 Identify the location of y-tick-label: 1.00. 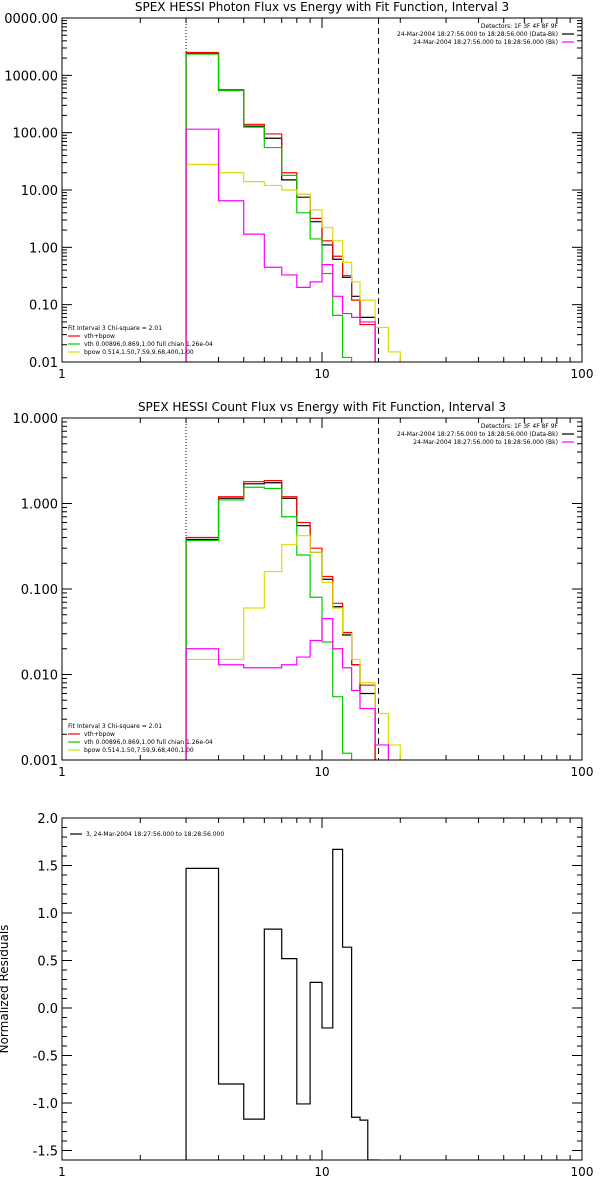
(43, 248).